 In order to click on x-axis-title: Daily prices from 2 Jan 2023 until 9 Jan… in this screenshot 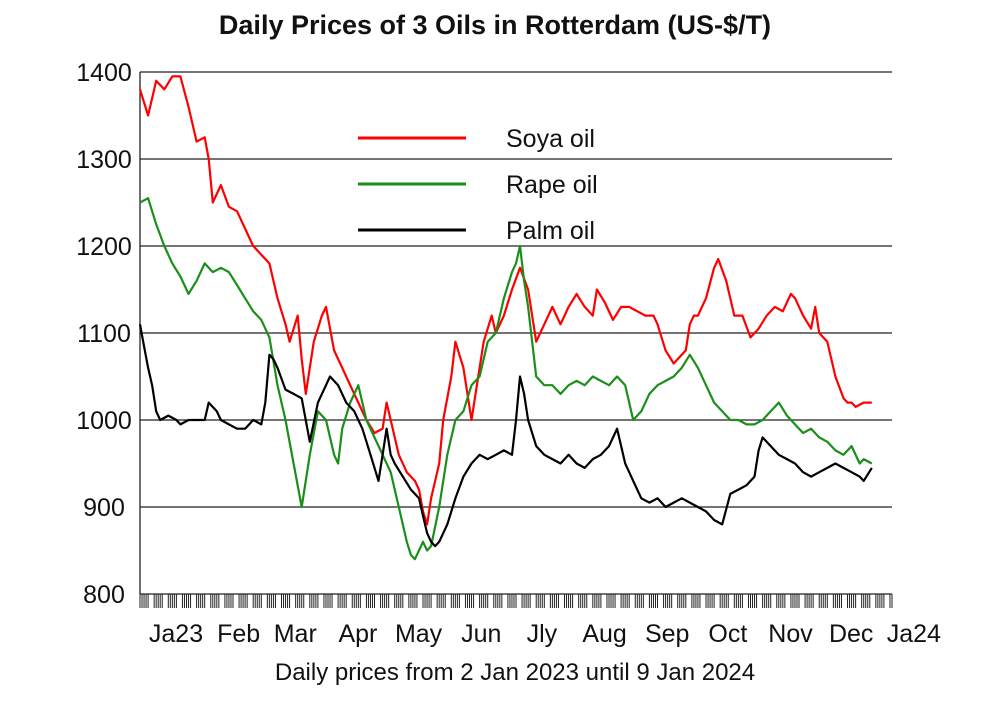, I will do `click(515, 672)`.